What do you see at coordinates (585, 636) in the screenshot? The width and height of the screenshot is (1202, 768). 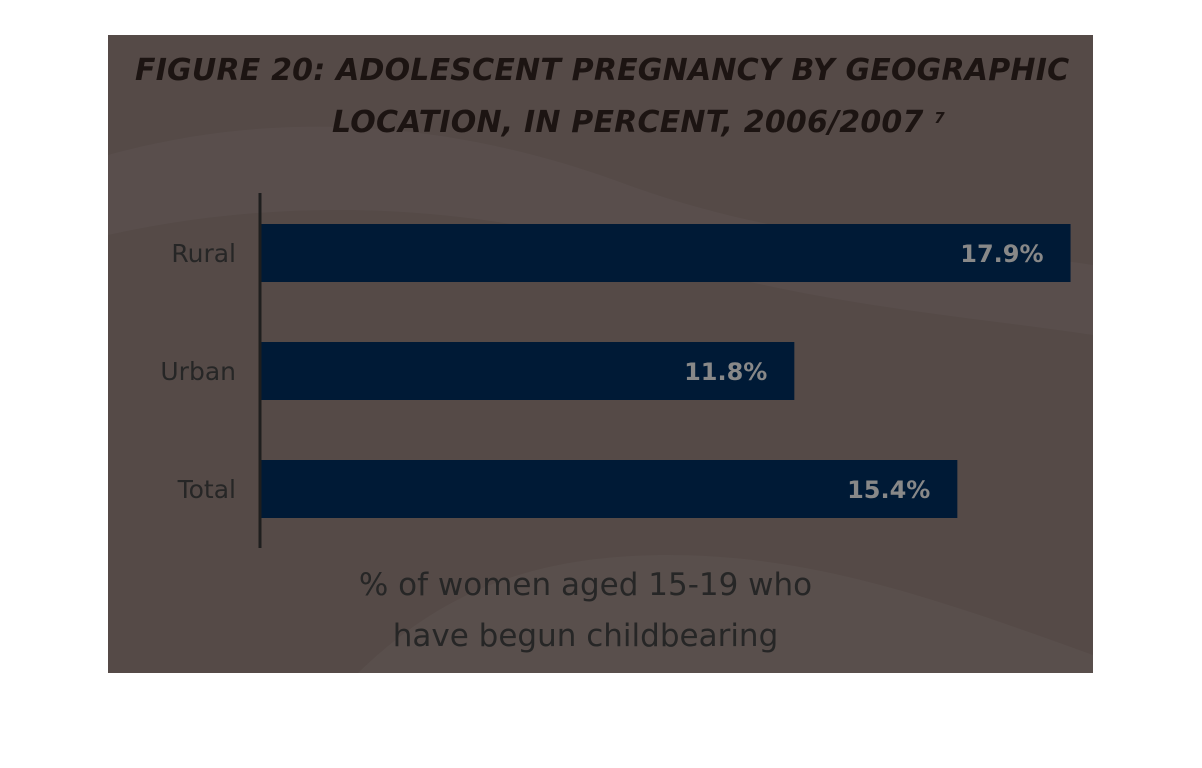 I see `x-axis-label-line-2: have begun childbearing` at bounding box center [585, 636].